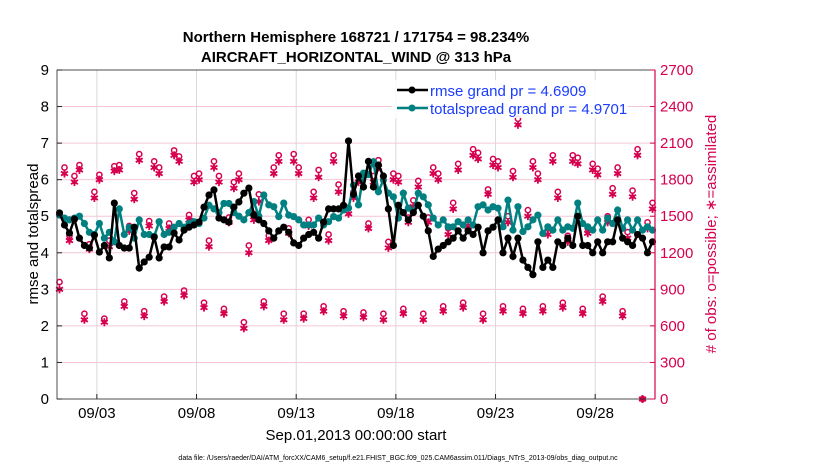 The height and width of the screenshot is (470, 830). Describe the element at coordinates (396, 413) in the screenshot. I see `x-tick-label: 09/18` at that location.